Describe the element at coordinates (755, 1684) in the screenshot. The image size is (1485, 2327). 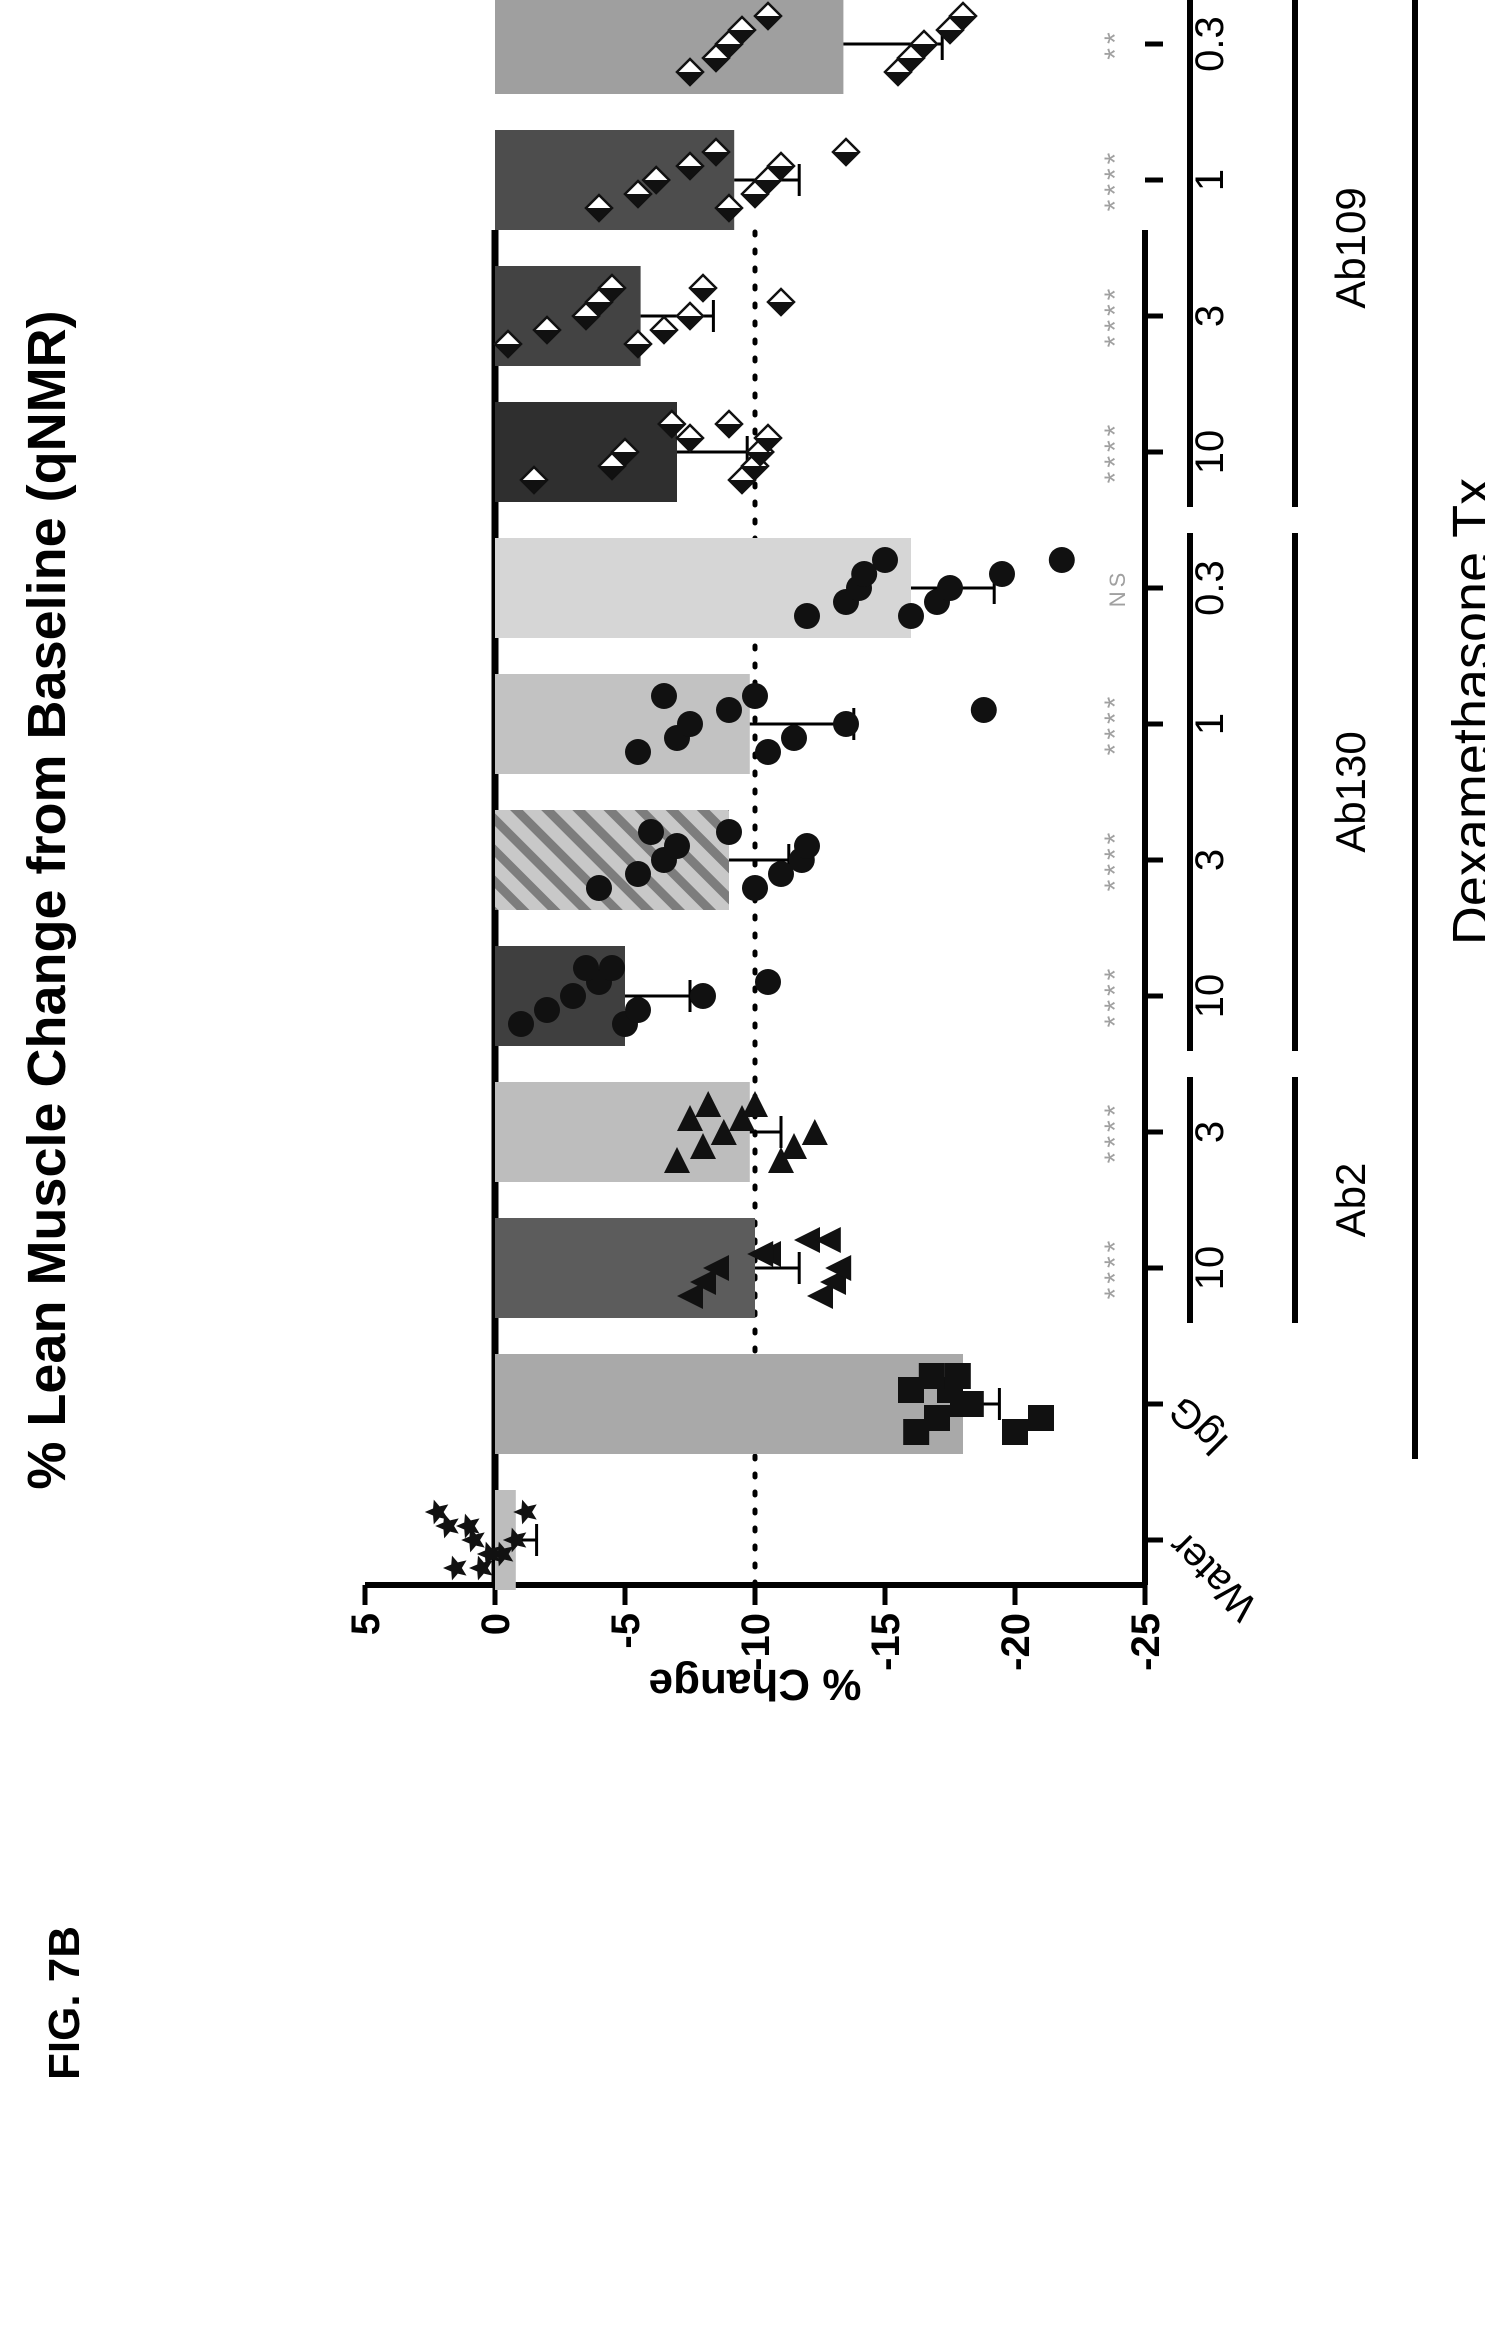
I see `y-axis-label: % Change` at that location.